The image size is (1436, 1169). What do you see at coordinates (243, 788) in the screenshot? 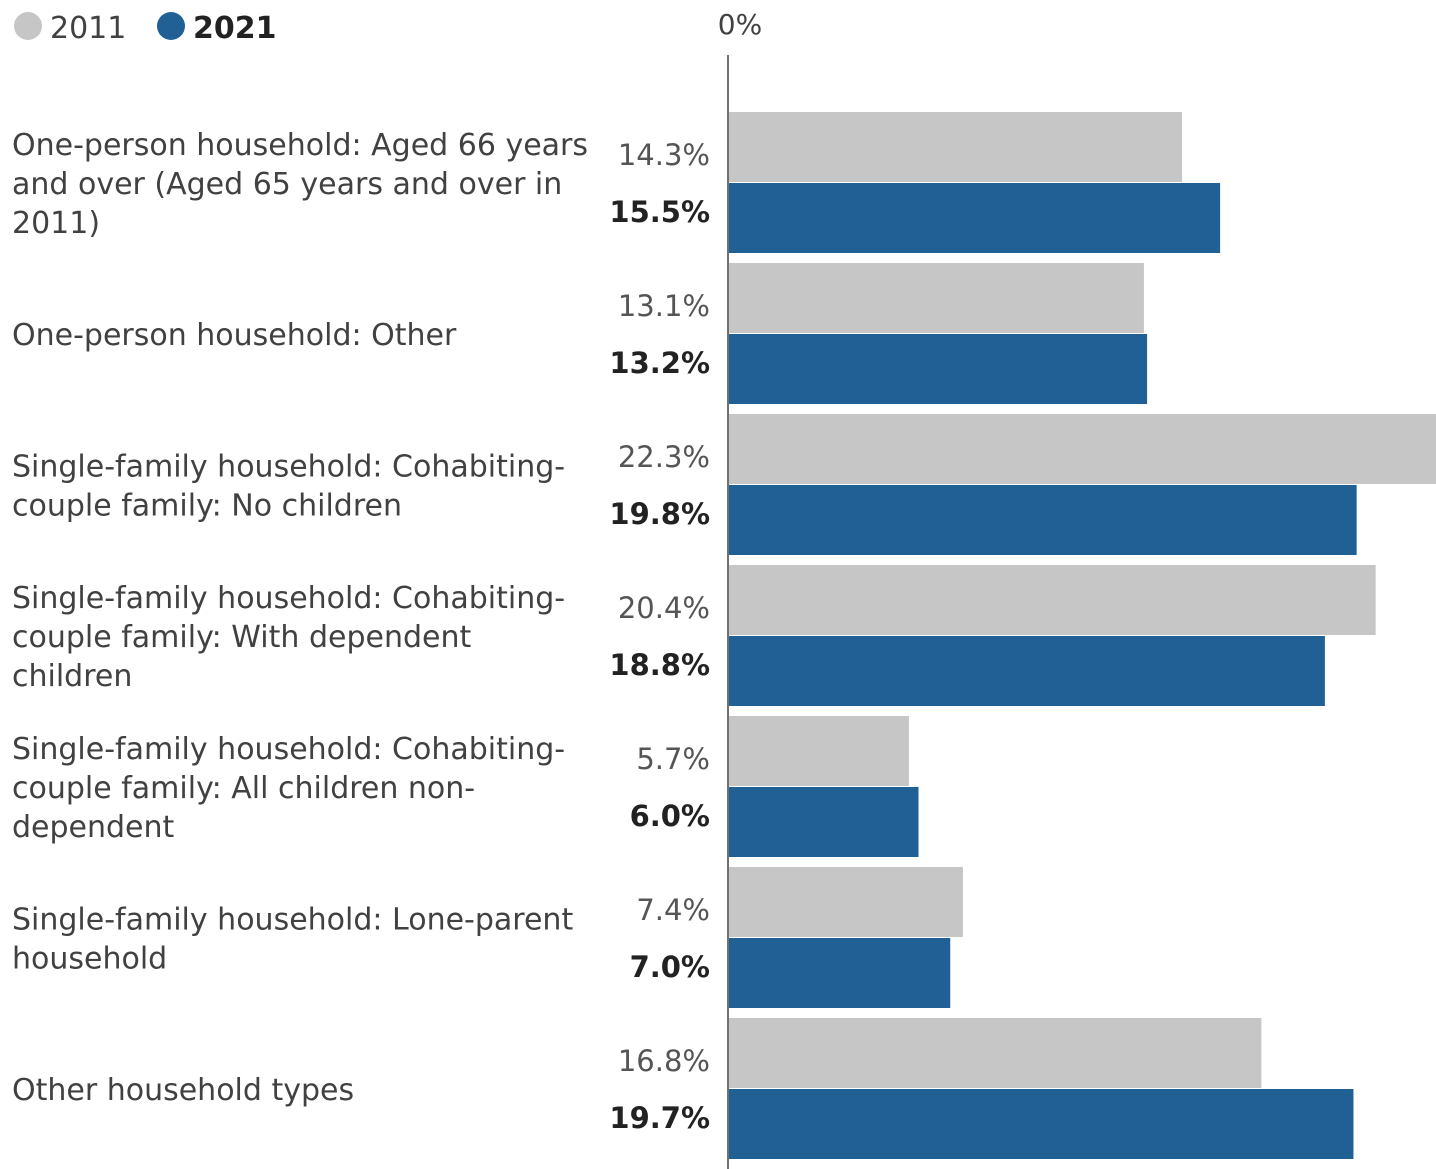
I see `category-label-line: couple family: All children non-` at bounding box center [243, 788].